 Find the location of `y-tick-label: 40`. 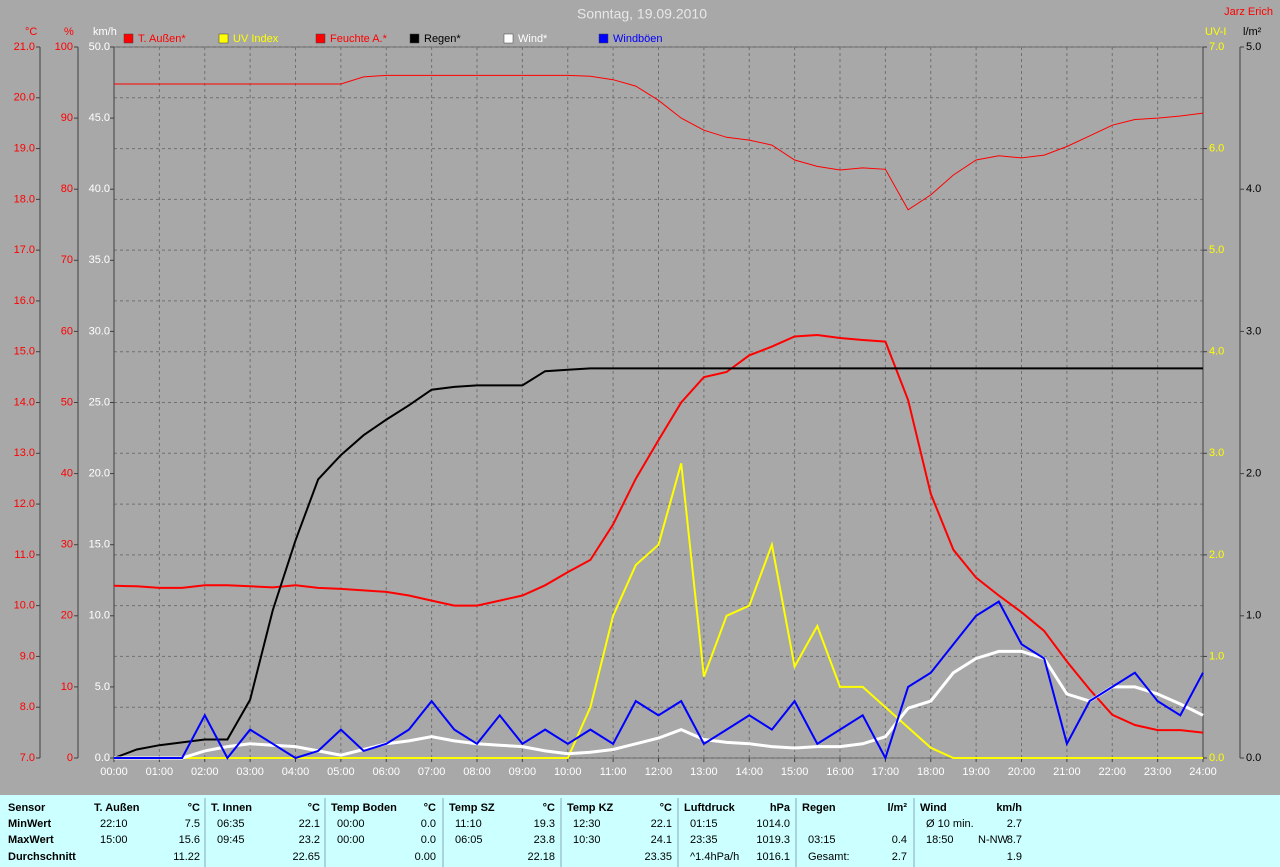

y-tick-label: 40 is located at coordinates (67, 474).